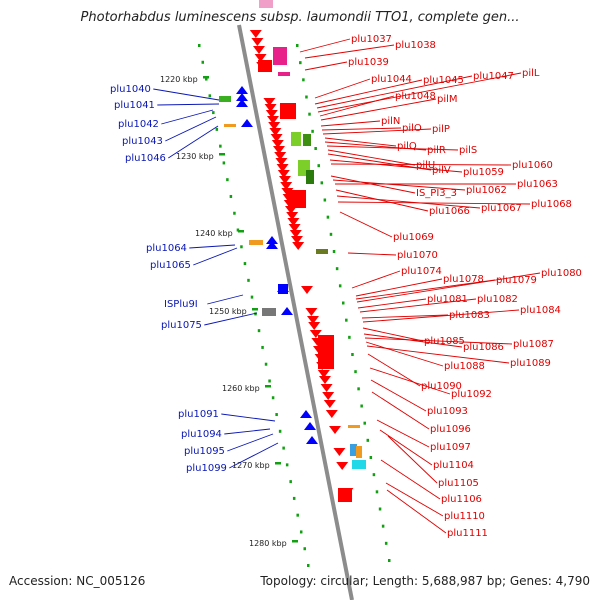 The width and height of the screenshot is (600, 600). I want to click on reverse-gene-label: plu1080, so click(561, 273).